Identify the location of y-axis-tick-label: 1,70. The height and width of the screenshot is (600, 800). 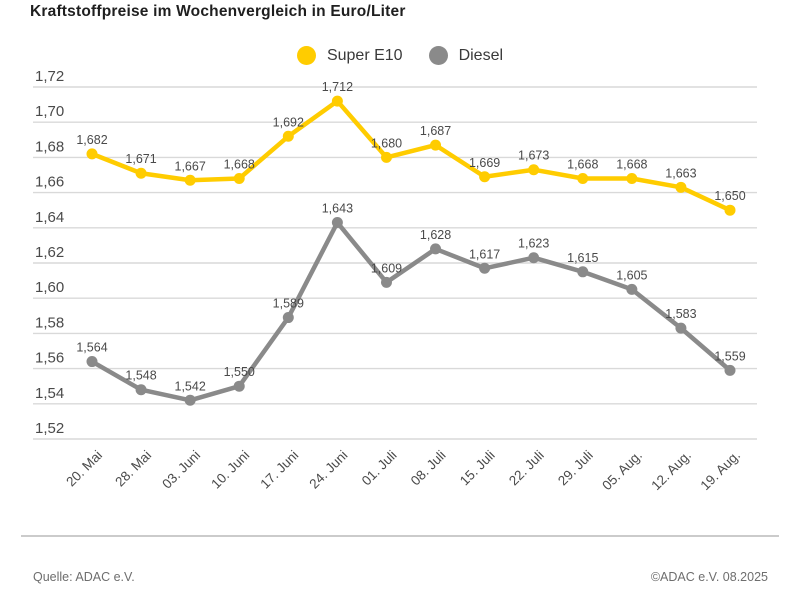
(49, 111).